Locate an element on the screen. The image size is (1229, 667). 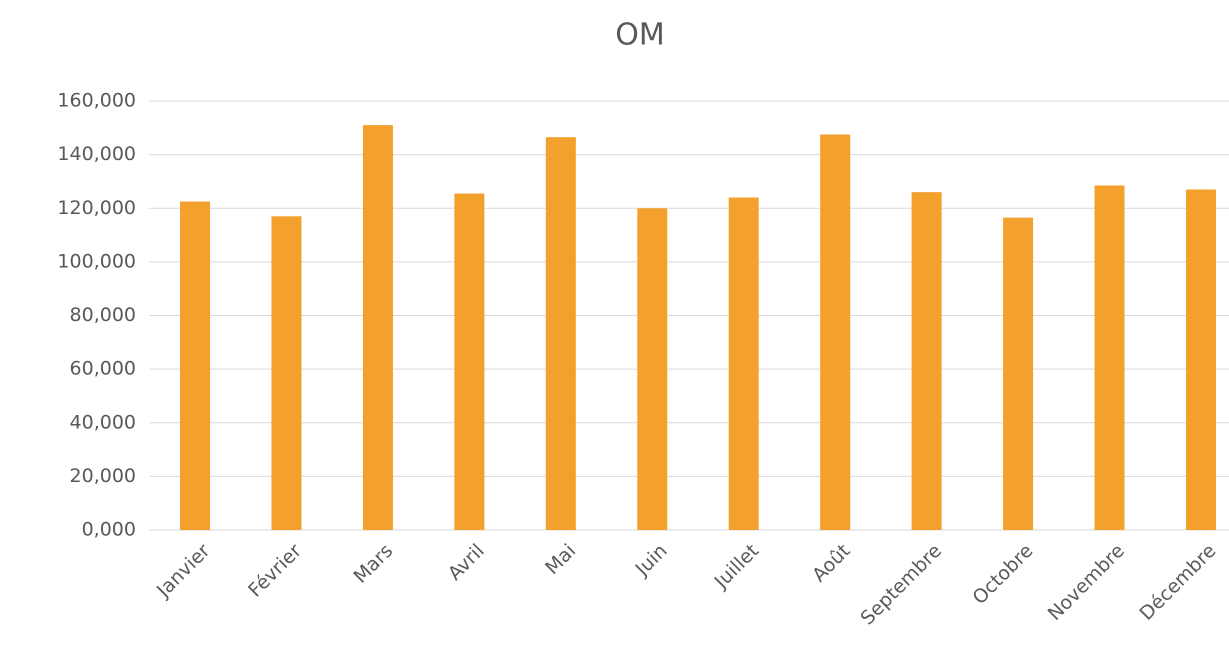
x-tick-label: Février is located at coordinates (275, 571).